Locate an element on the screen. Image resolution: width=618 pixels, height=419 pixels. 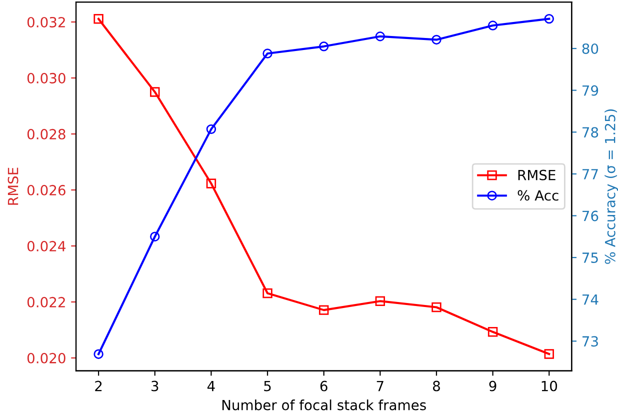
y-tick-label: 0.022 is located at coordinates (46, 302).